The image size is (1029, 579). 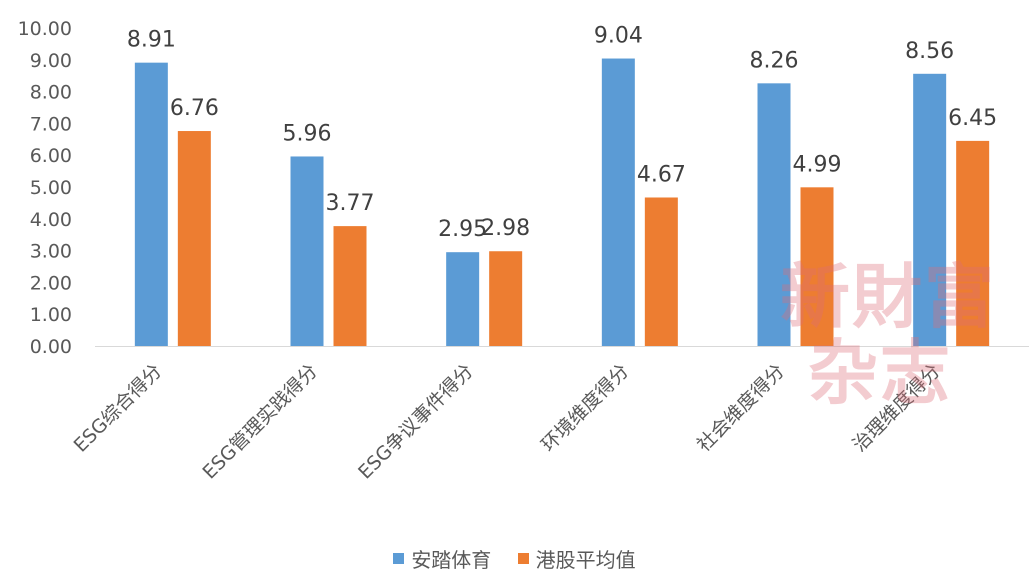 What do you see at coordinates (51, 220) in the screenshot?
I see `y-tick-label-4: 4.00` at bounding box center [51, 220].